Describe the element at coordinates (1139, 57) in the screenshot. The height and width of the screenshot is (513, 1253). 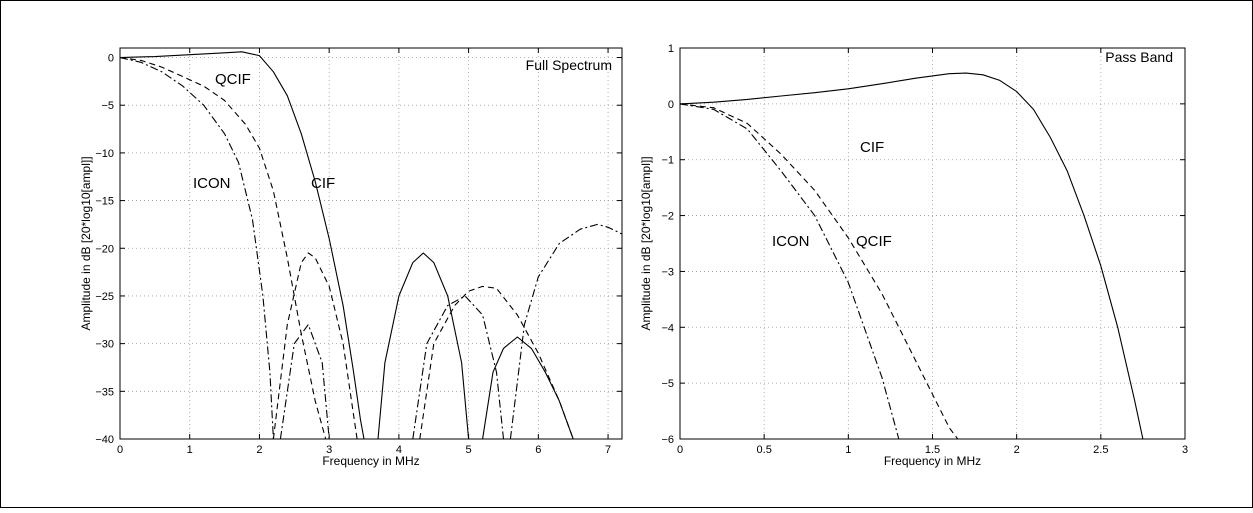
I see `chart-title: Pass Band` at that location.